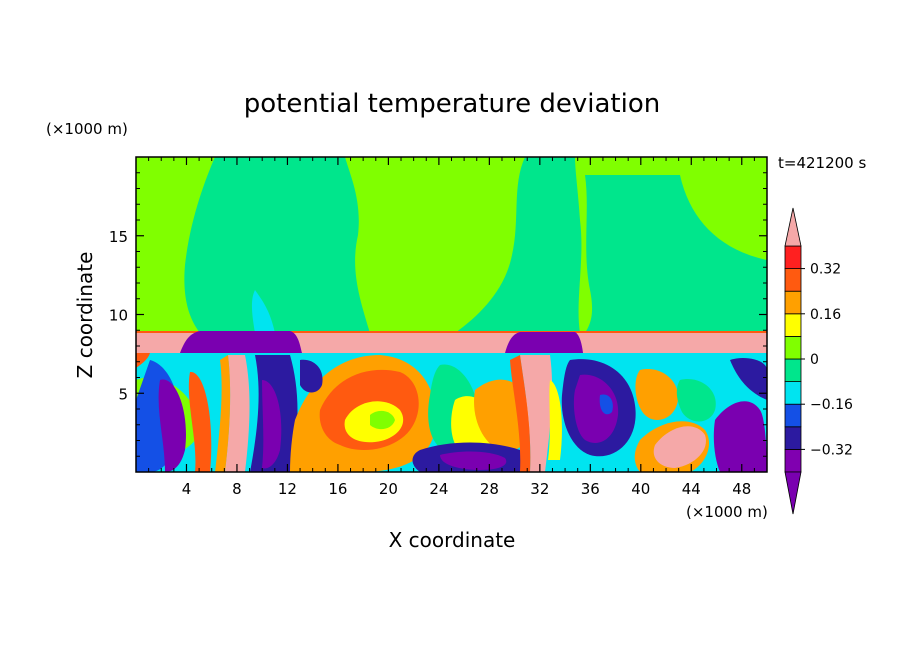 This screenshot has width=904, height=654. Describe the element at coordinates (85, 315) in the screenshot. I see `y-axis-label: Z coordinate` at that location.